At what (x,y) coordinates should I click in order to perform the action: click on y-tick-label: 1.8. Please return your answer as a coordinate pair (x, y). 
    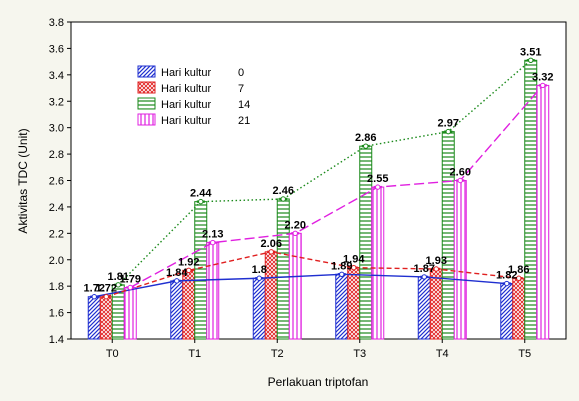
    Looking at the image, I should click on (56, 287).